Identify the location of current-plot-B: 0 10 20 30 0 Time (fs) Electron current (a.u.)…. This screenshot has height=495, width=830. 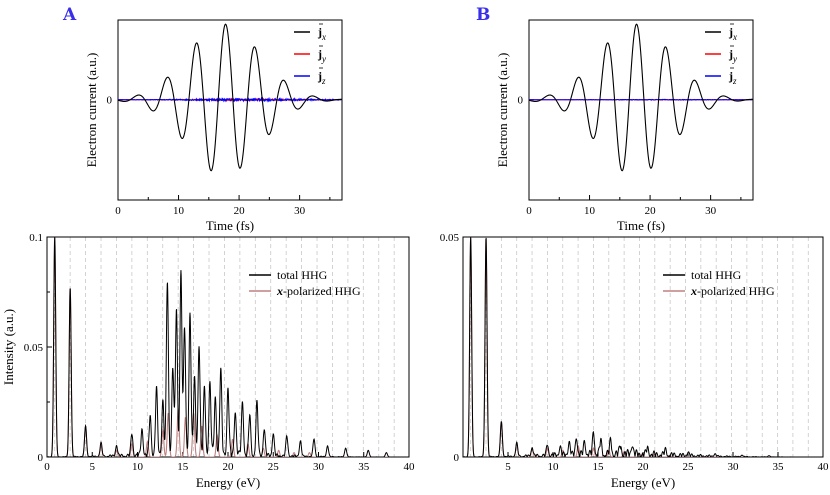
(624, 126).